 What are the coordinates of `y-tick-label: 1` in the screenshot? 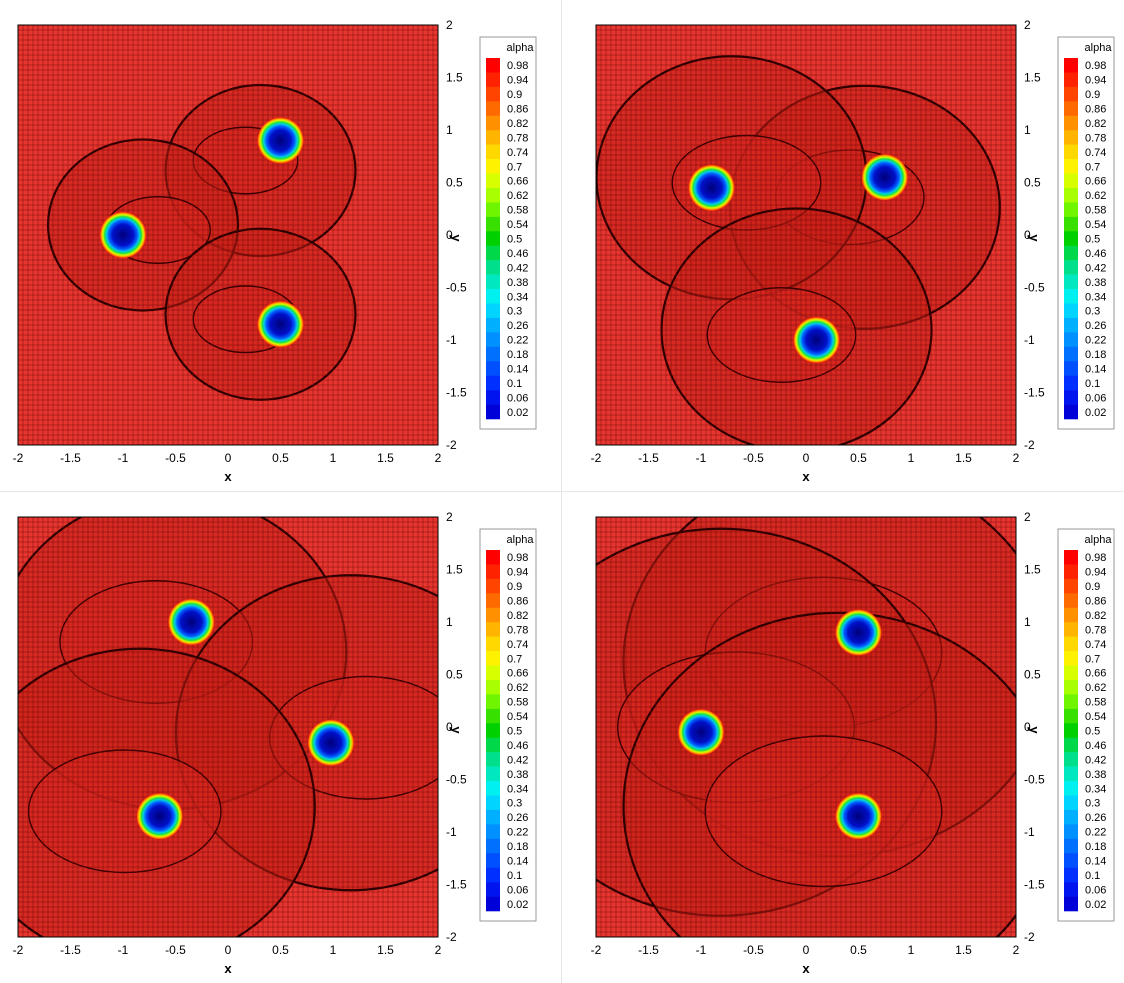 It's located at (449, 622).